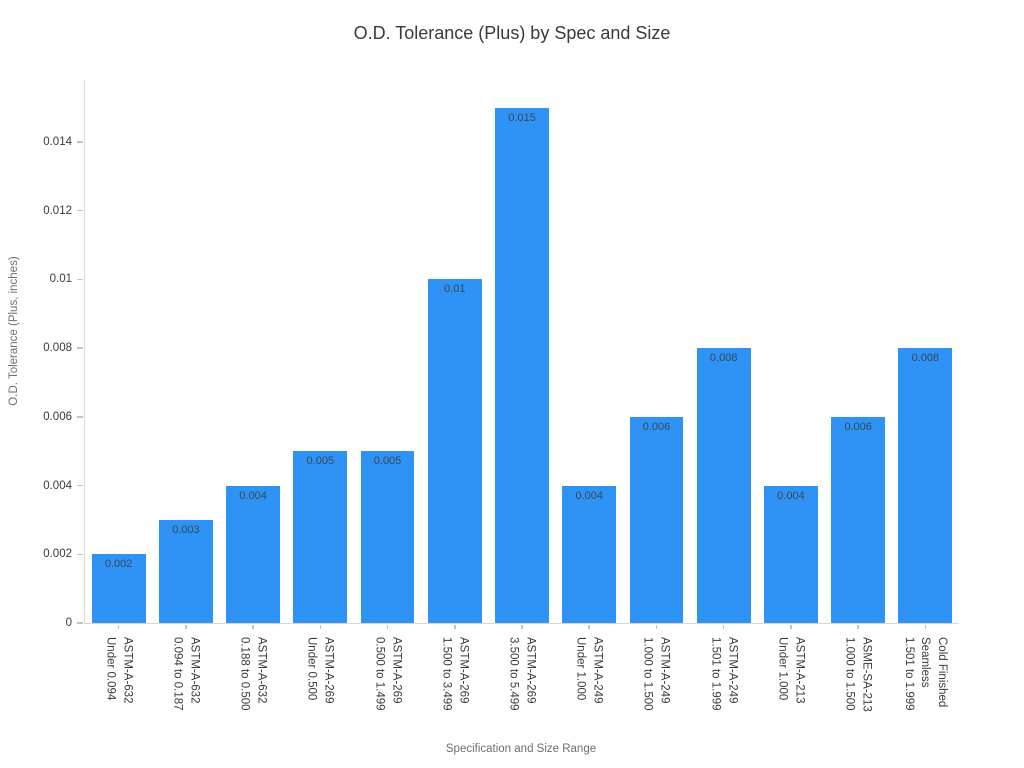 The image size is (1024, 768). I want to click on y-tick-label: 0.008, so click(57, 348).